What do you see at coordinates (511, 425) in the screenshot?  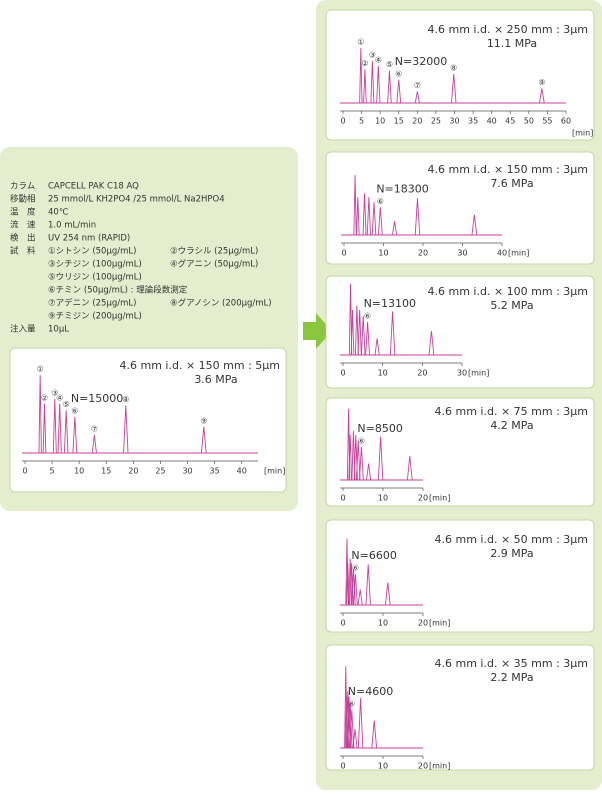 I see `chart-subtitle: 4.2 MPa` at bounding box center [511, 425].